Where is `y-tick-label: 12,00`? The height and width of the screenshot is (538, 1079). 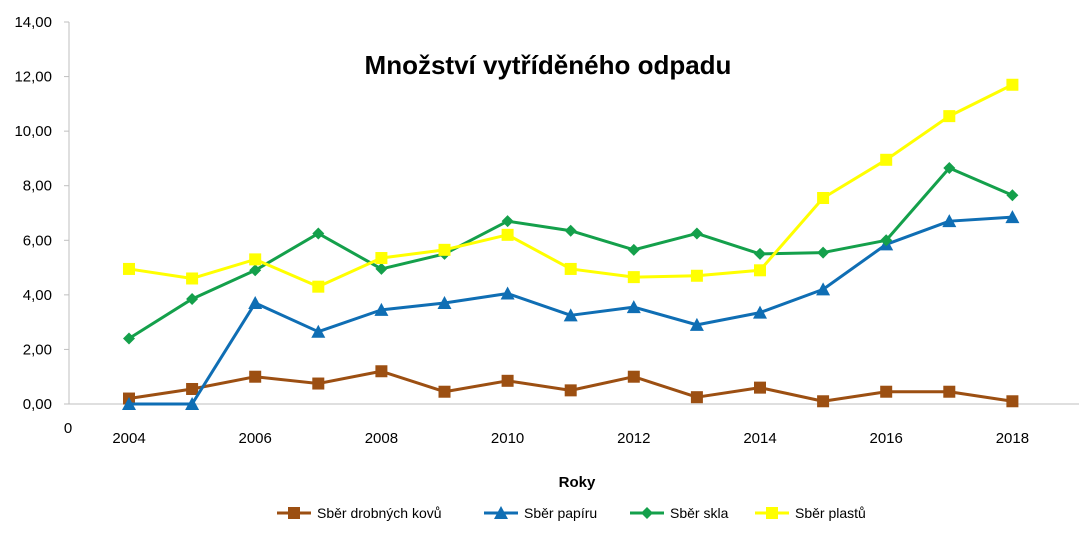 y-tick-label: 12,00 is located at coordinates (33, 77).